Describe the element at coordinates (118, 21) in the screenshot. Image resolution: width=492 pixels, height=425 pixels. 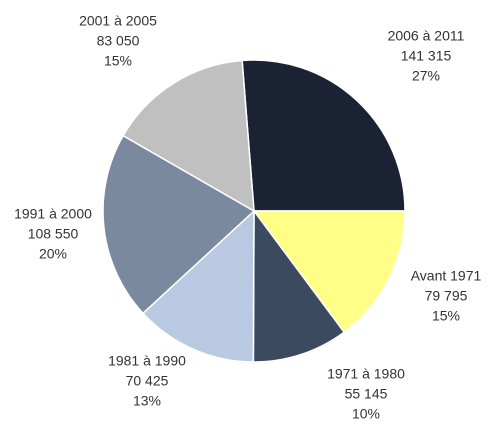
I see `slice-label: 2001 à 2005` at that location.